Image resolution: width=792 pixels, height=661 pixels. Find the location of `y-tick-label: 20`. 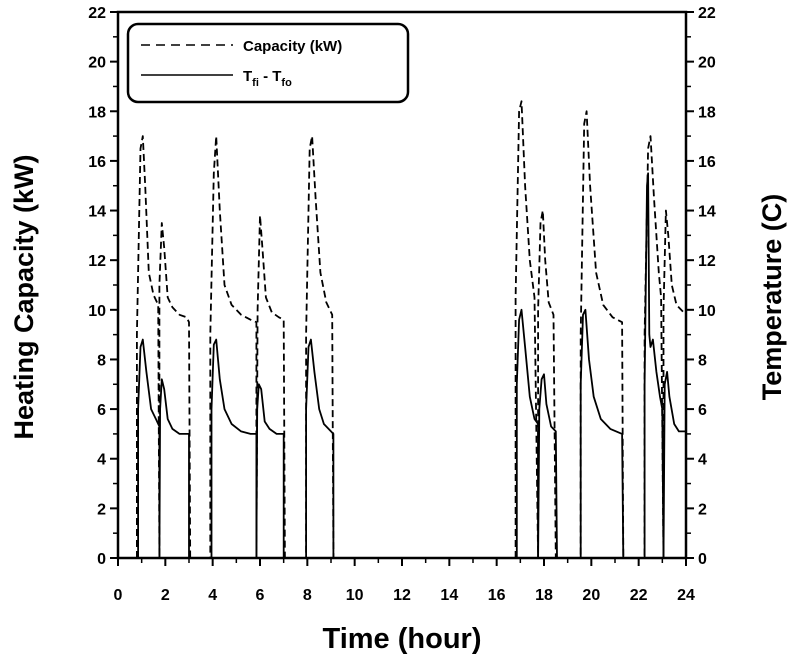

y-tick-label: 20 is located at coordinates (97, 63).